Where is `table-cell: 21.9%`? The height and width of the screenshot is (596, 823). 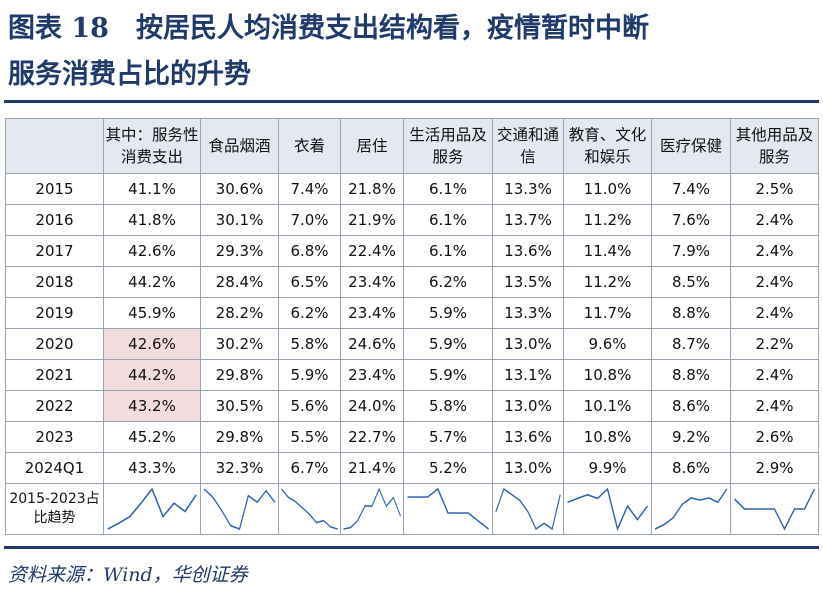 table-cell: 21.9% is located at coordinates (372, 220).